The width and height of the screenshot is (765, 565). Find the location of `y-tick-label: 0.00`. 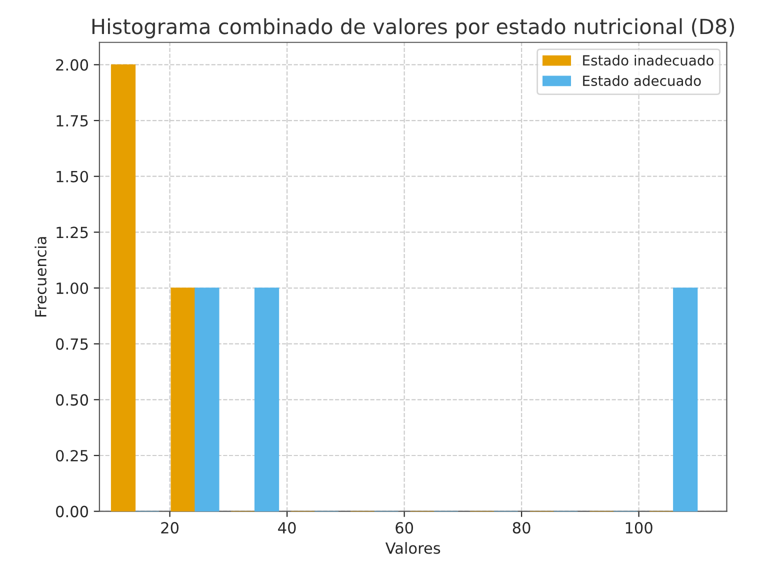

y-tick-label: 0.00 is located at coordinates (72, 512).